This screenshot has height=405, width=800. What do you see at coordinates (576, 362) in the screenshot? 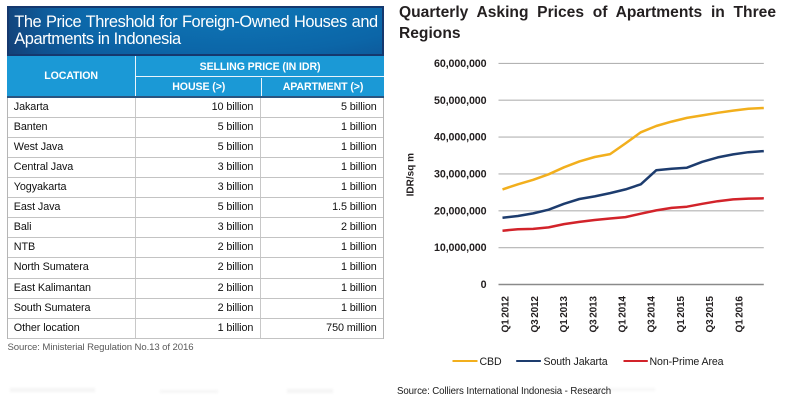
I see `svg-text: South Jakarta` at bounding box center [576, 362].